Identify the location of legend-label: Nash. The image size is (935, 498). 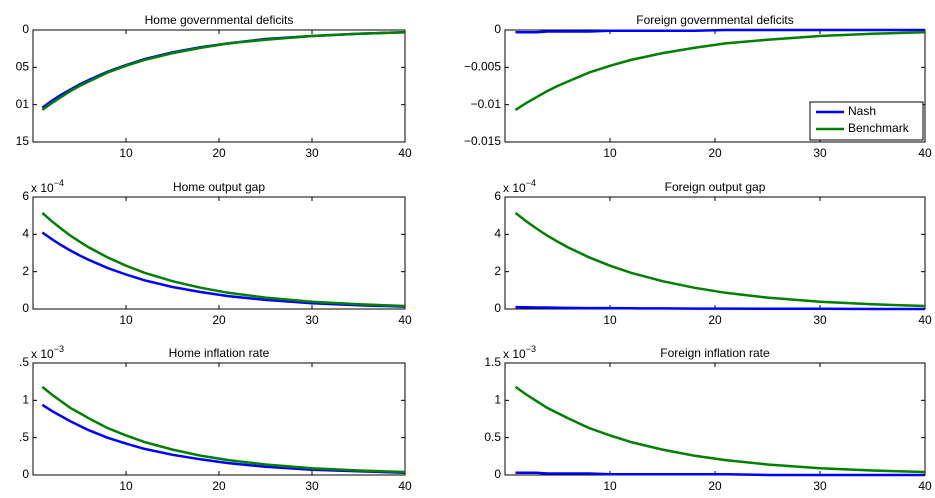
(862, 111).